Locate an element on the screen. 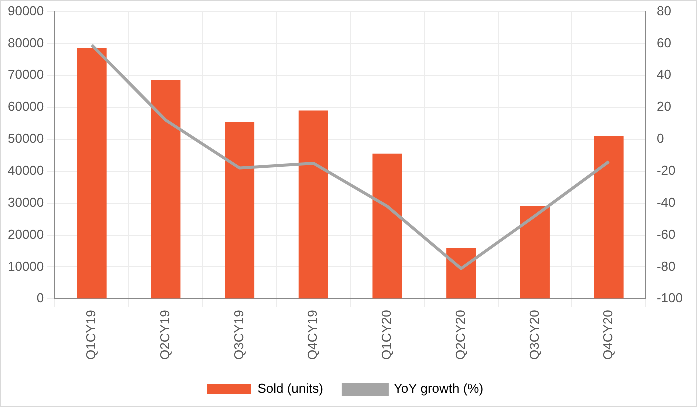  y-tick-label: 20000 is located at coordinates (26, 234).